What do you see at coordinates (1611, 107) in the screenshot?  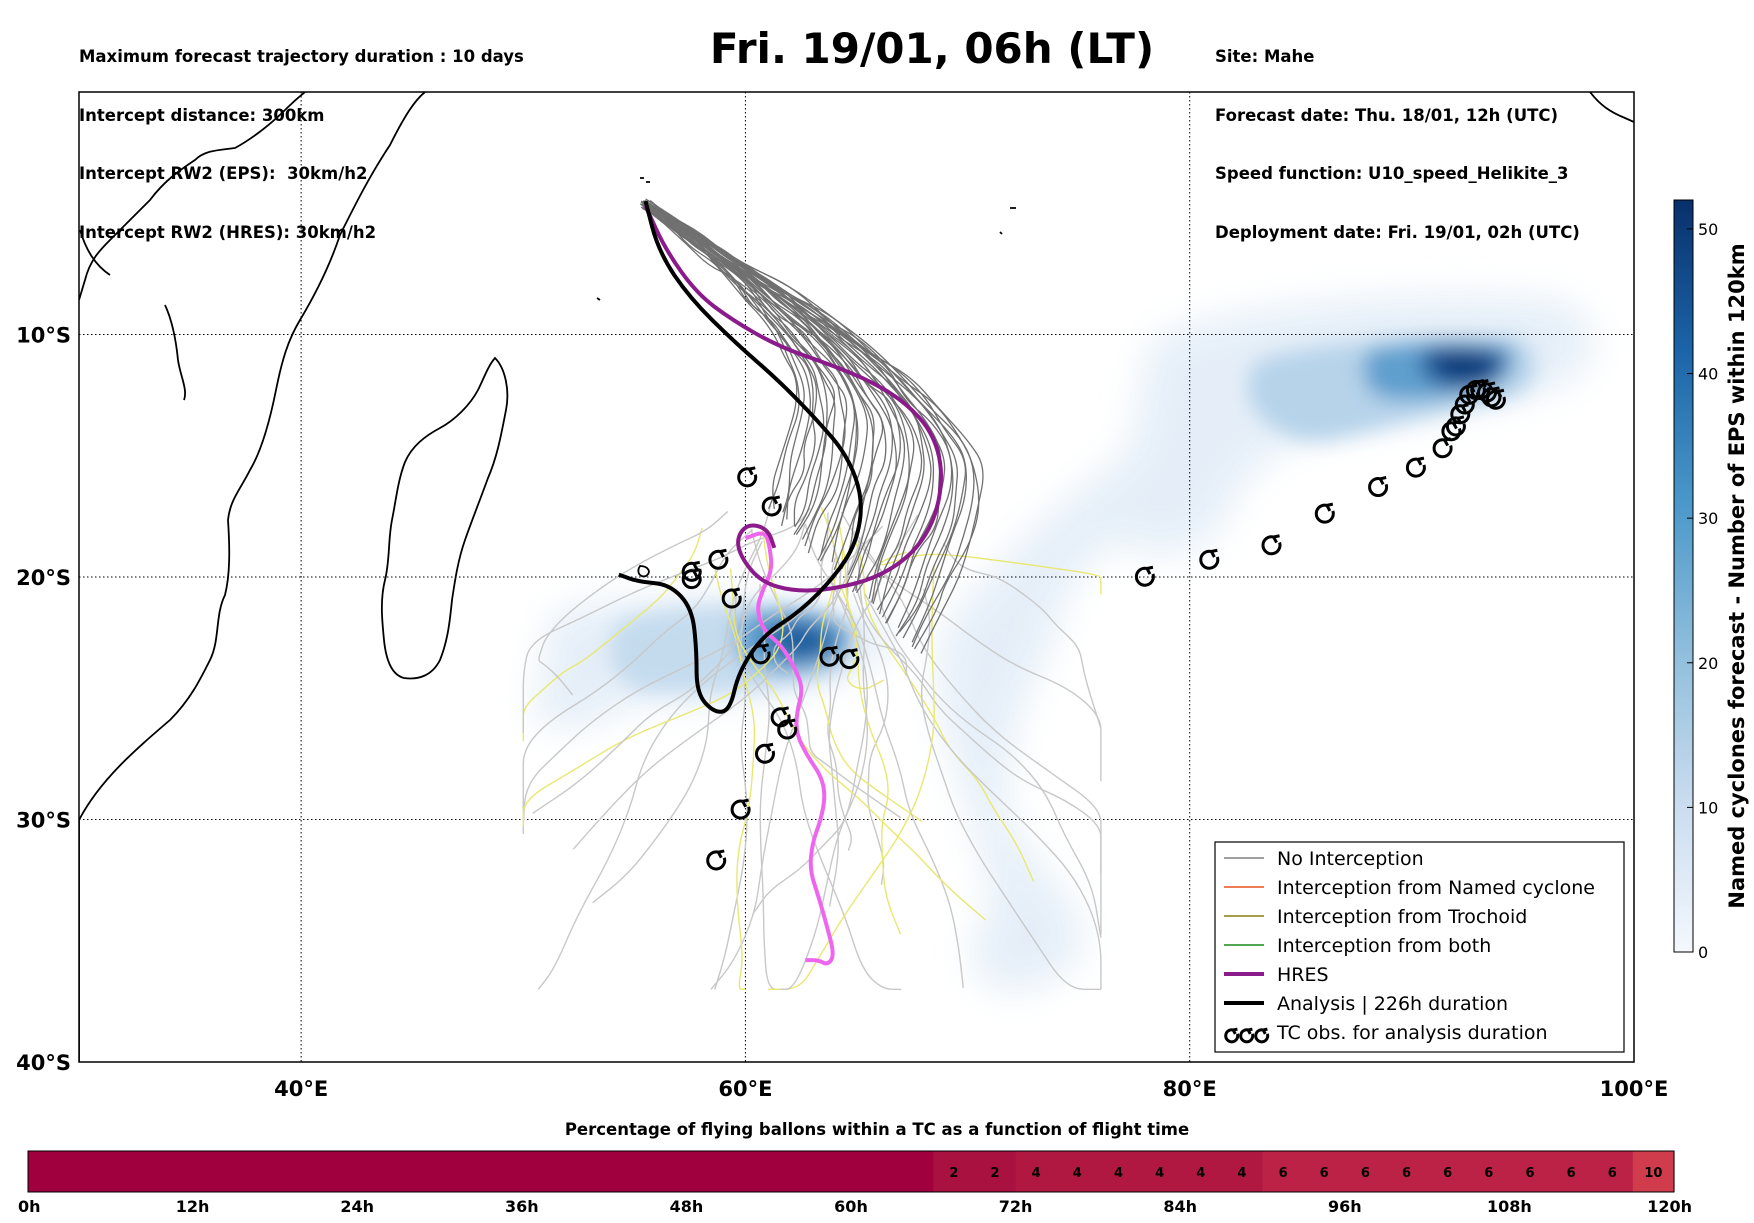 I see `coastline-sumatra` at bounding box center [1611, 107].